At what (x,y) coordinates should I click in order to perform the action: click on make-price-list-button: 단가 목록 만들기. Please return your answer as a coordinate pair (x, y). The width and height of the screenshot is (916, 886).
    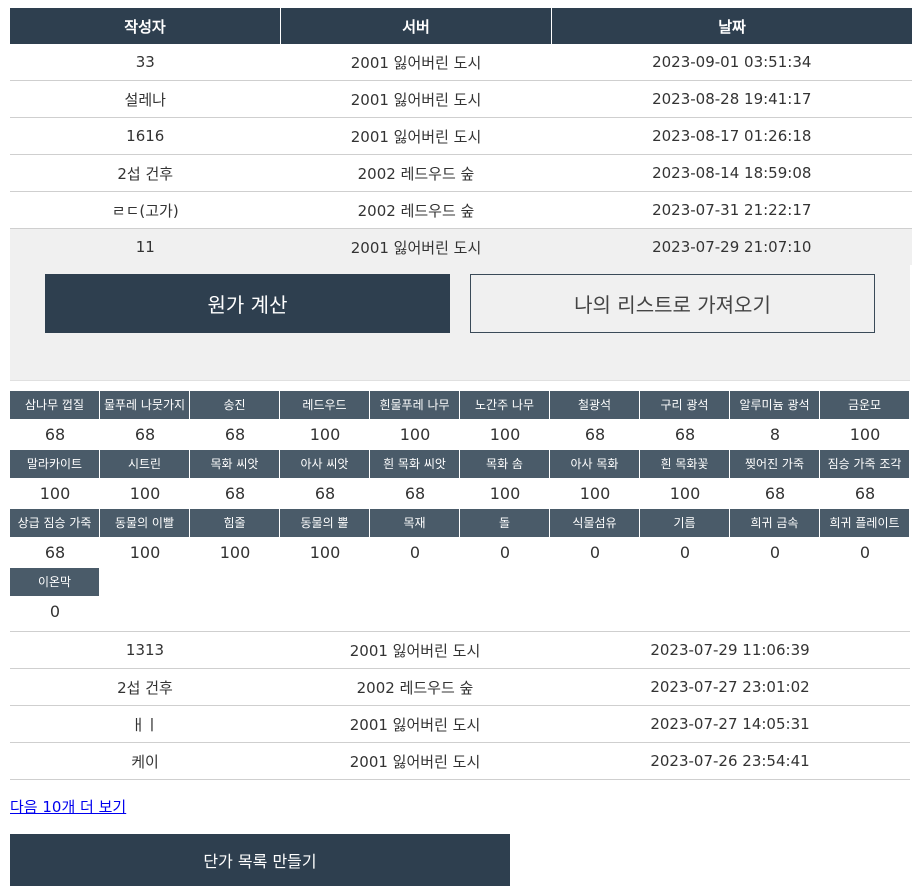
    Looking at the image, I should click on (260, 860).